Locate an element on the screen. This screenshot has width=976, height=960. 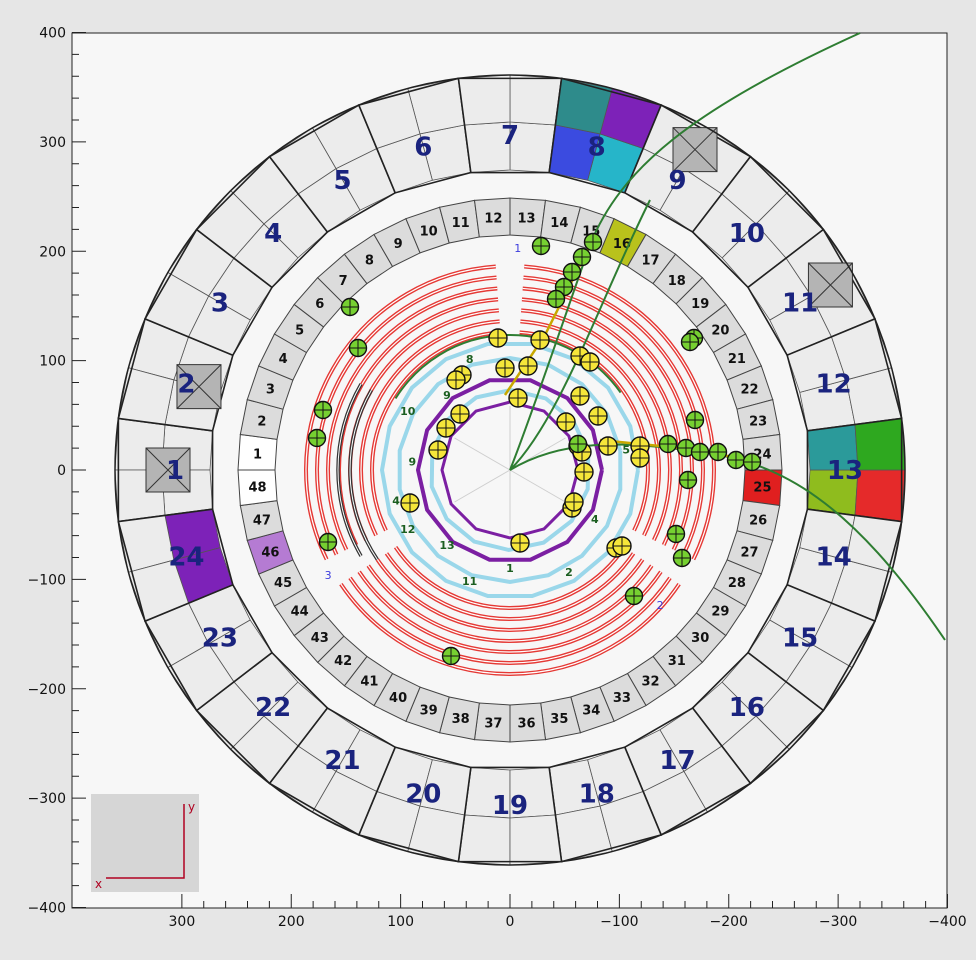
crystal-label: 40 is located at coordinates (398, 698).